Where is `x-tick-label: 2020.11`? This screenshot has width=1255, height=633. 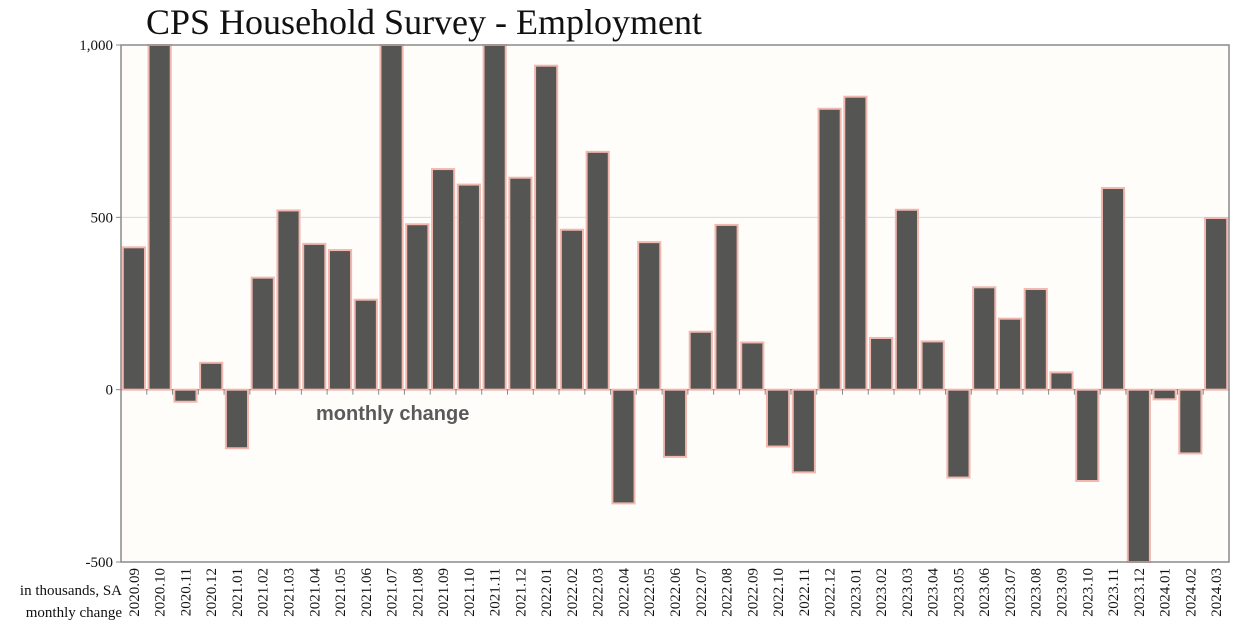 x-tick-label: 2020.11 is located at coordinates (186, 592).